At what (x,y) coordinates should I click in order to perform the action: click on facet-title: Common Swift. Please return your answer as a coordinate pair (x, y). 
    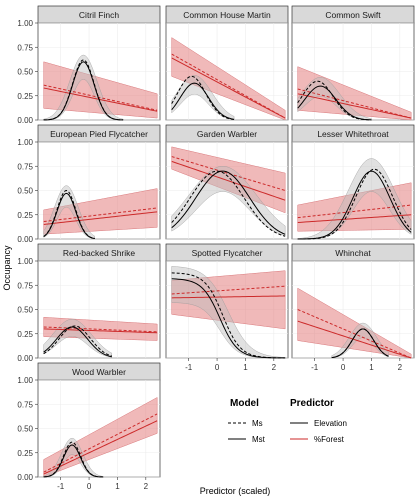
    Looking at the image, I should click on (353, 15).